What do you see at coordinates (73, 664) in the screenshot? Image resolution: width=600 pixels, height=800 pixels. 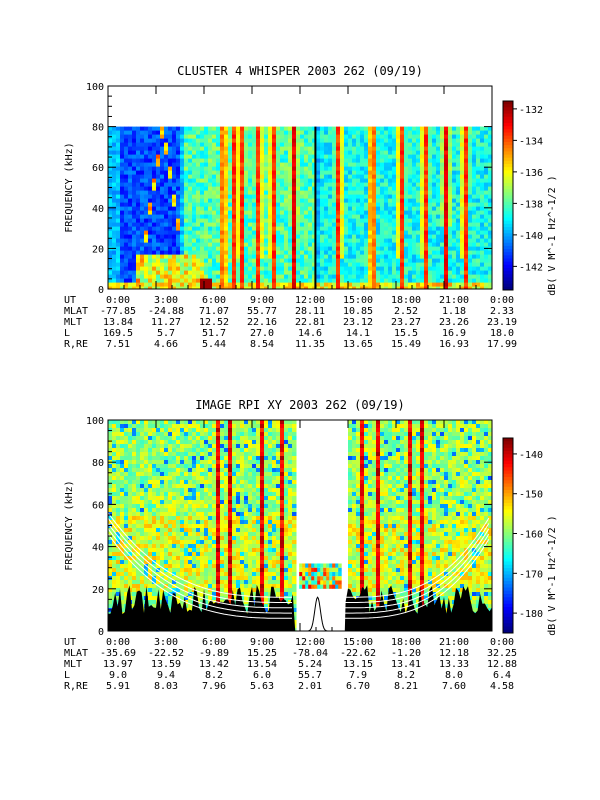 I see `ephemeris-row-label: MLT` at bounding box center [73, 664].